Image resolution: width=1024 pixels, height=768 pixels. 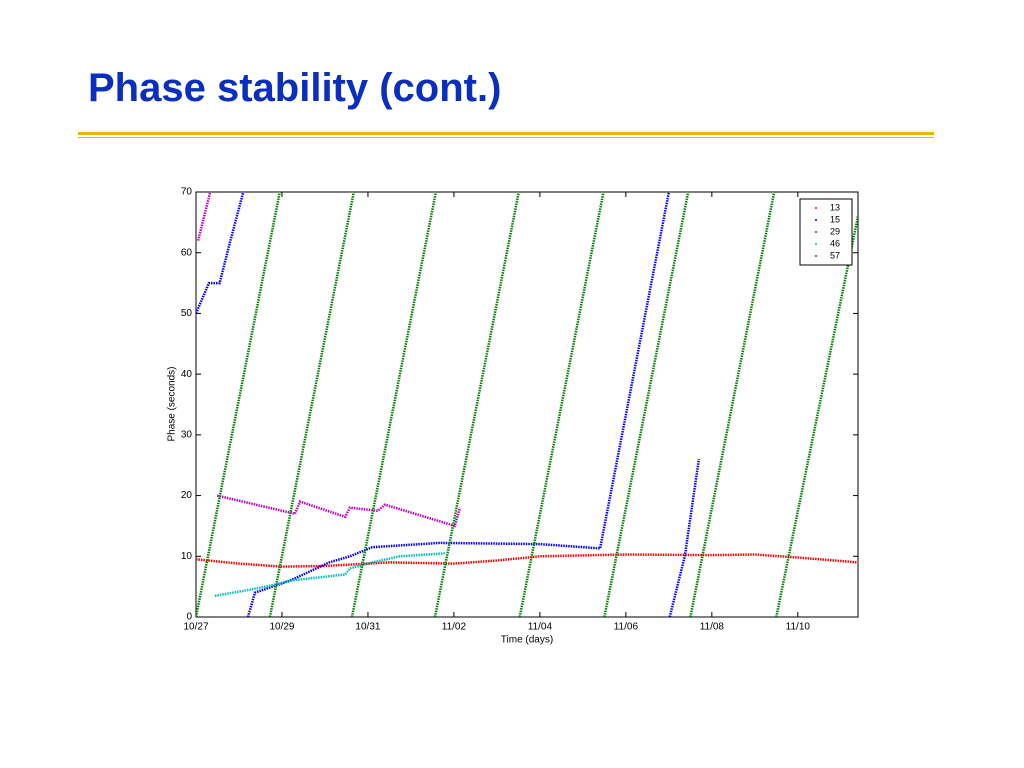 What do you see at coordinates (527, 640) in the screenshot?
I see `x-axis-label: Time (days)` at bounding box center [527, 640].